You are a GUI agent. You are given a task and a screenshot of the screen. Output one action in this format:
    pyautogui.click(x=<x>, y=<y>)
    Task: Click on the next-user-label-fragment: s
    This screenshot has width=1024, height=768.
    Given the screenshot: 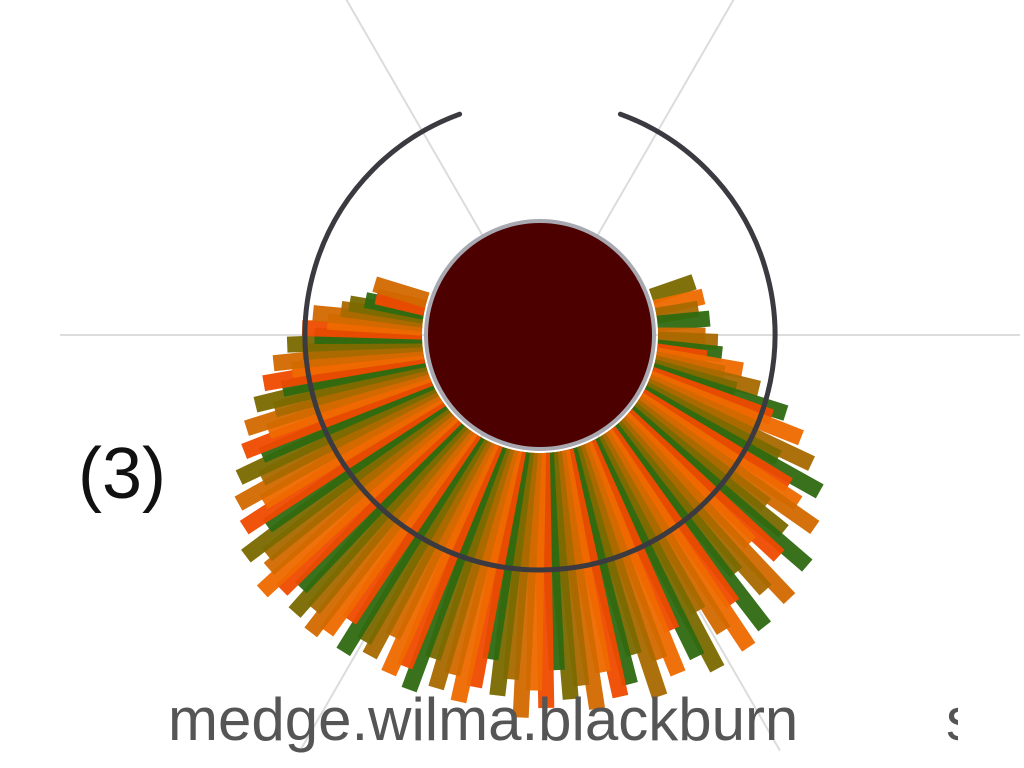 What is the action you would take?
    pyautogui.click(x=952, y=720)
    